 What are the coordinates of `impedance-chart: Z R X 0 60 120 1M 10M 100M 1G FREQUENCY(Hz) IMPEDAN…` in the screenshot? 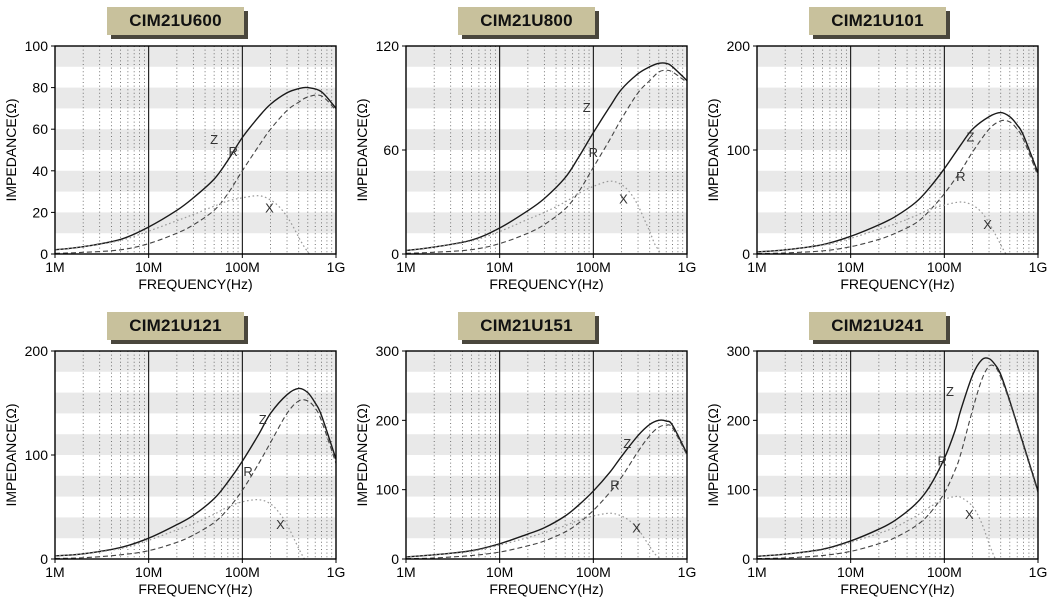 It's located at (525, 166).